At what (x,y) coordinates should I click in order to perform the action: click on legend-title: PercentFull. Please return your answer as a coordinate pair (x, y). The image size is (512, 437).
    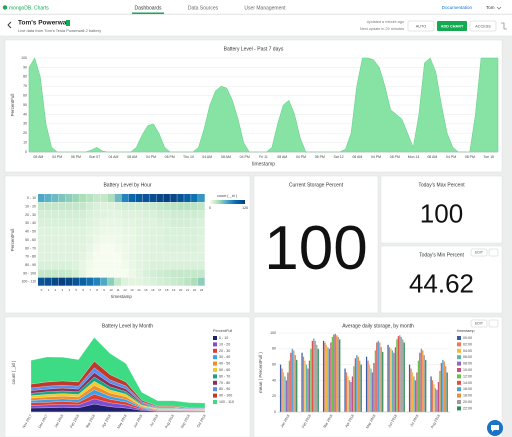
    Looking at the image, I should click on (222, 331).